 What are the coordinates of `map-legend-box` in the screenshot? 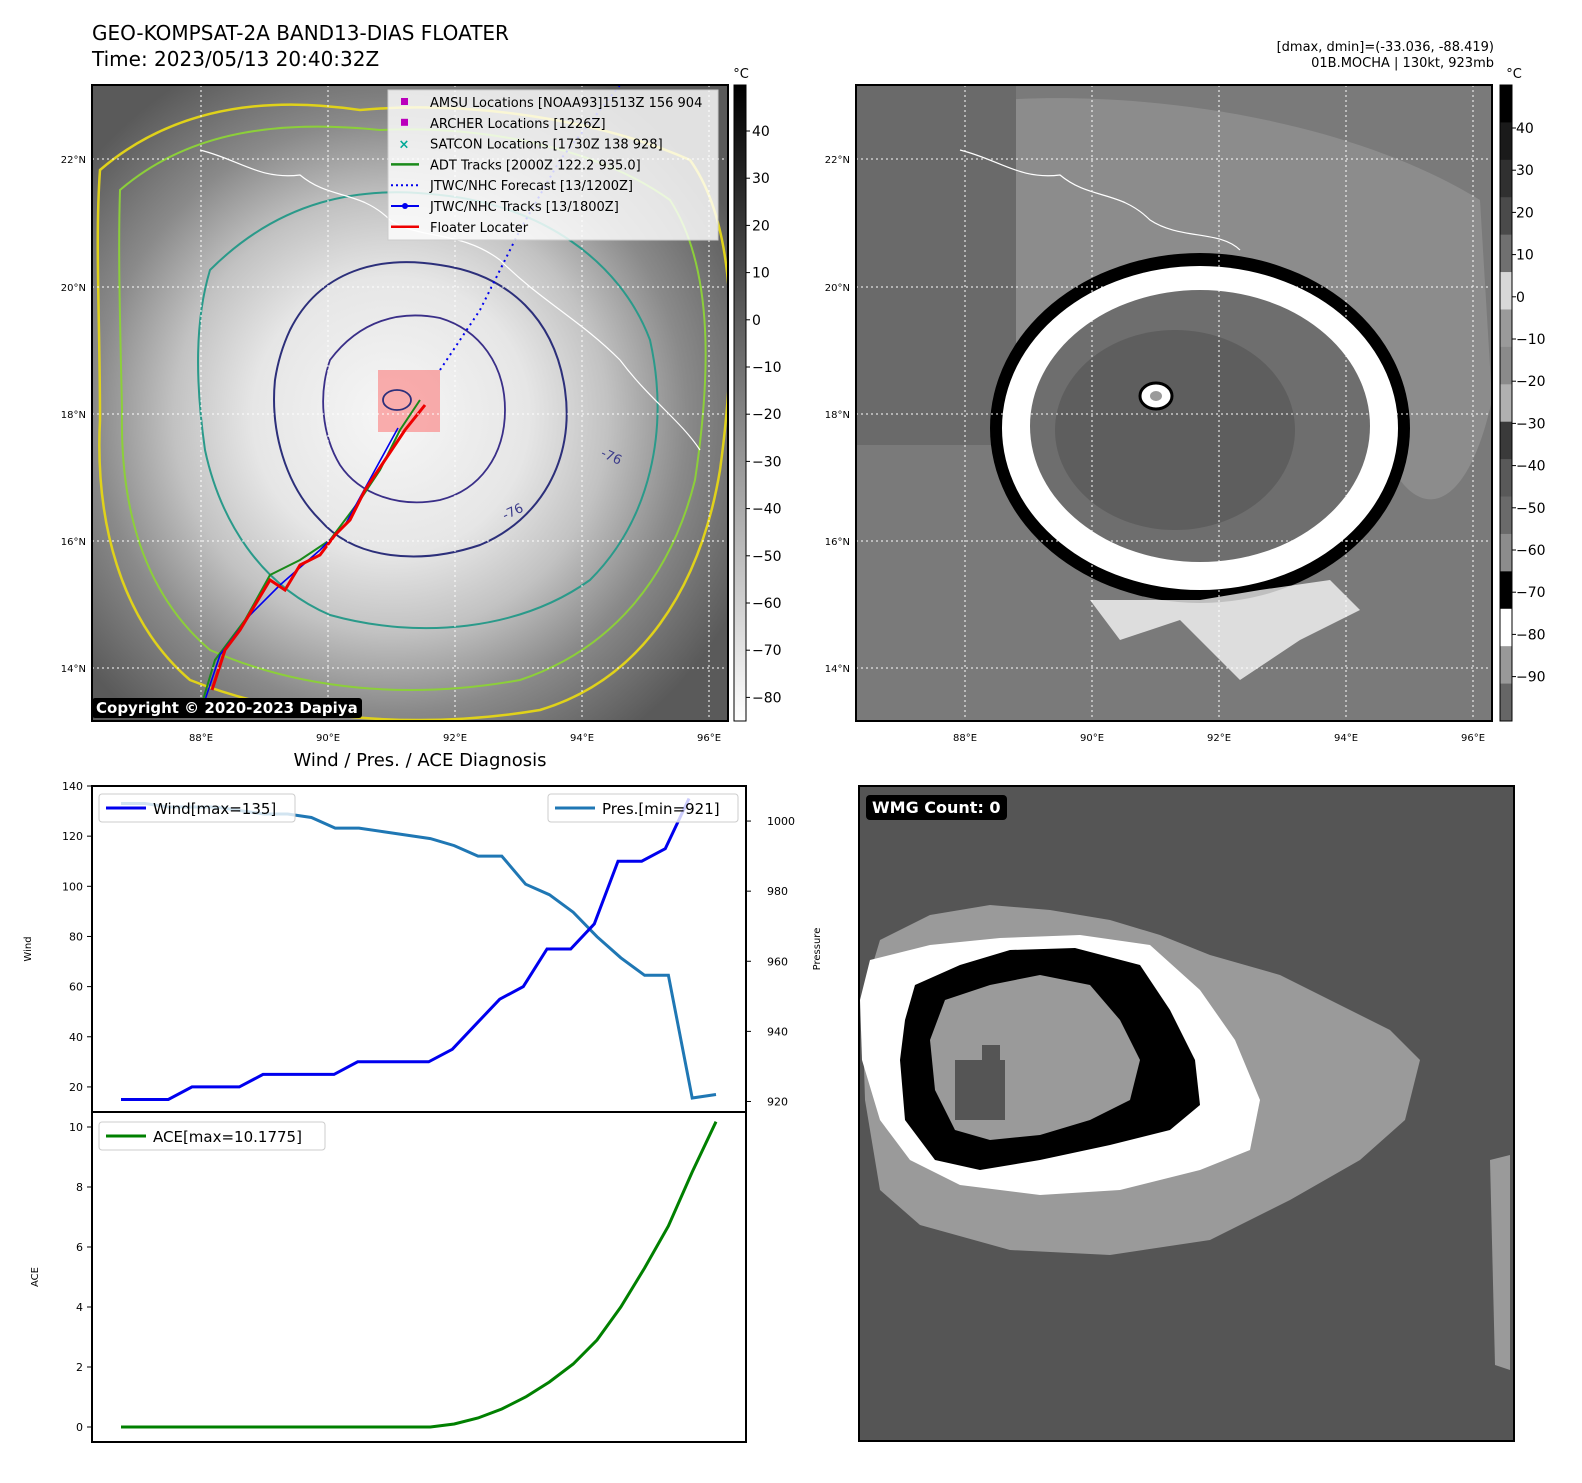 It's located at (553, 165).